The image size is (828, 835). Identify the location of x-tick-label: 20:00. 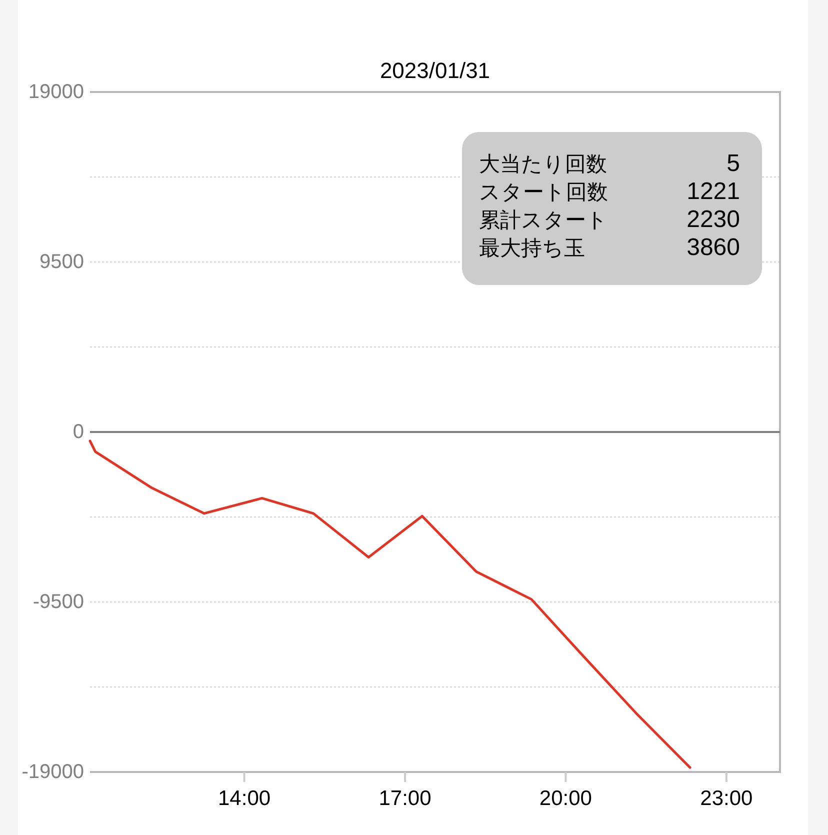
(565, 798).